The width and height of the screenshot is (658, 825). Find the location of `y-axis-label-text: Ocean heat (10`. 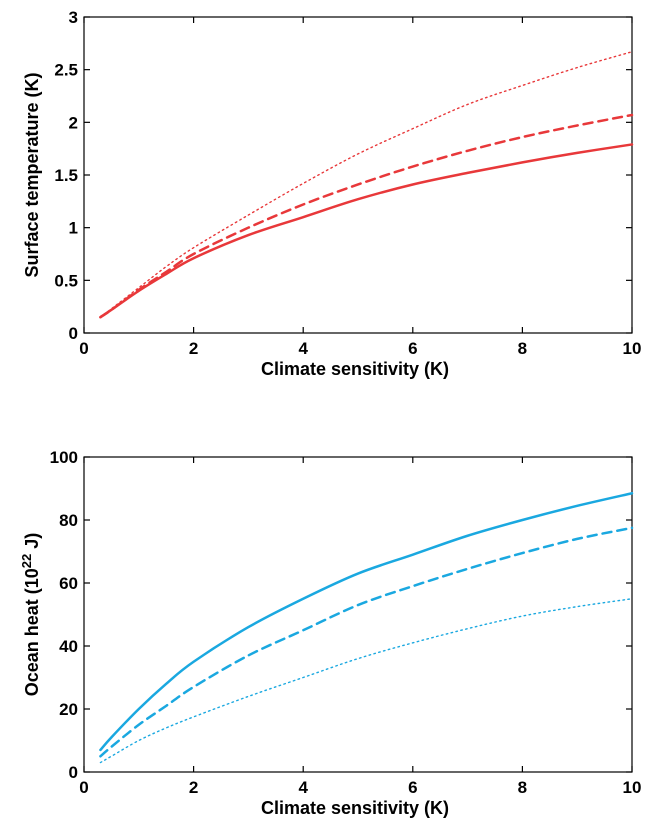

y-axis-label-text: Ocean heat (10 is located at coordinates (32, 632).